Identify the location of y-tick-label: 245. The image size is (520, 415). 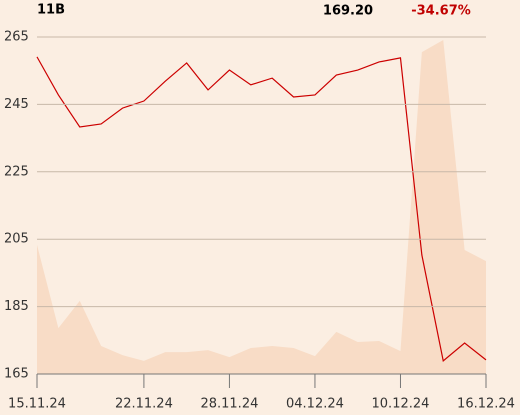
(16, 104).